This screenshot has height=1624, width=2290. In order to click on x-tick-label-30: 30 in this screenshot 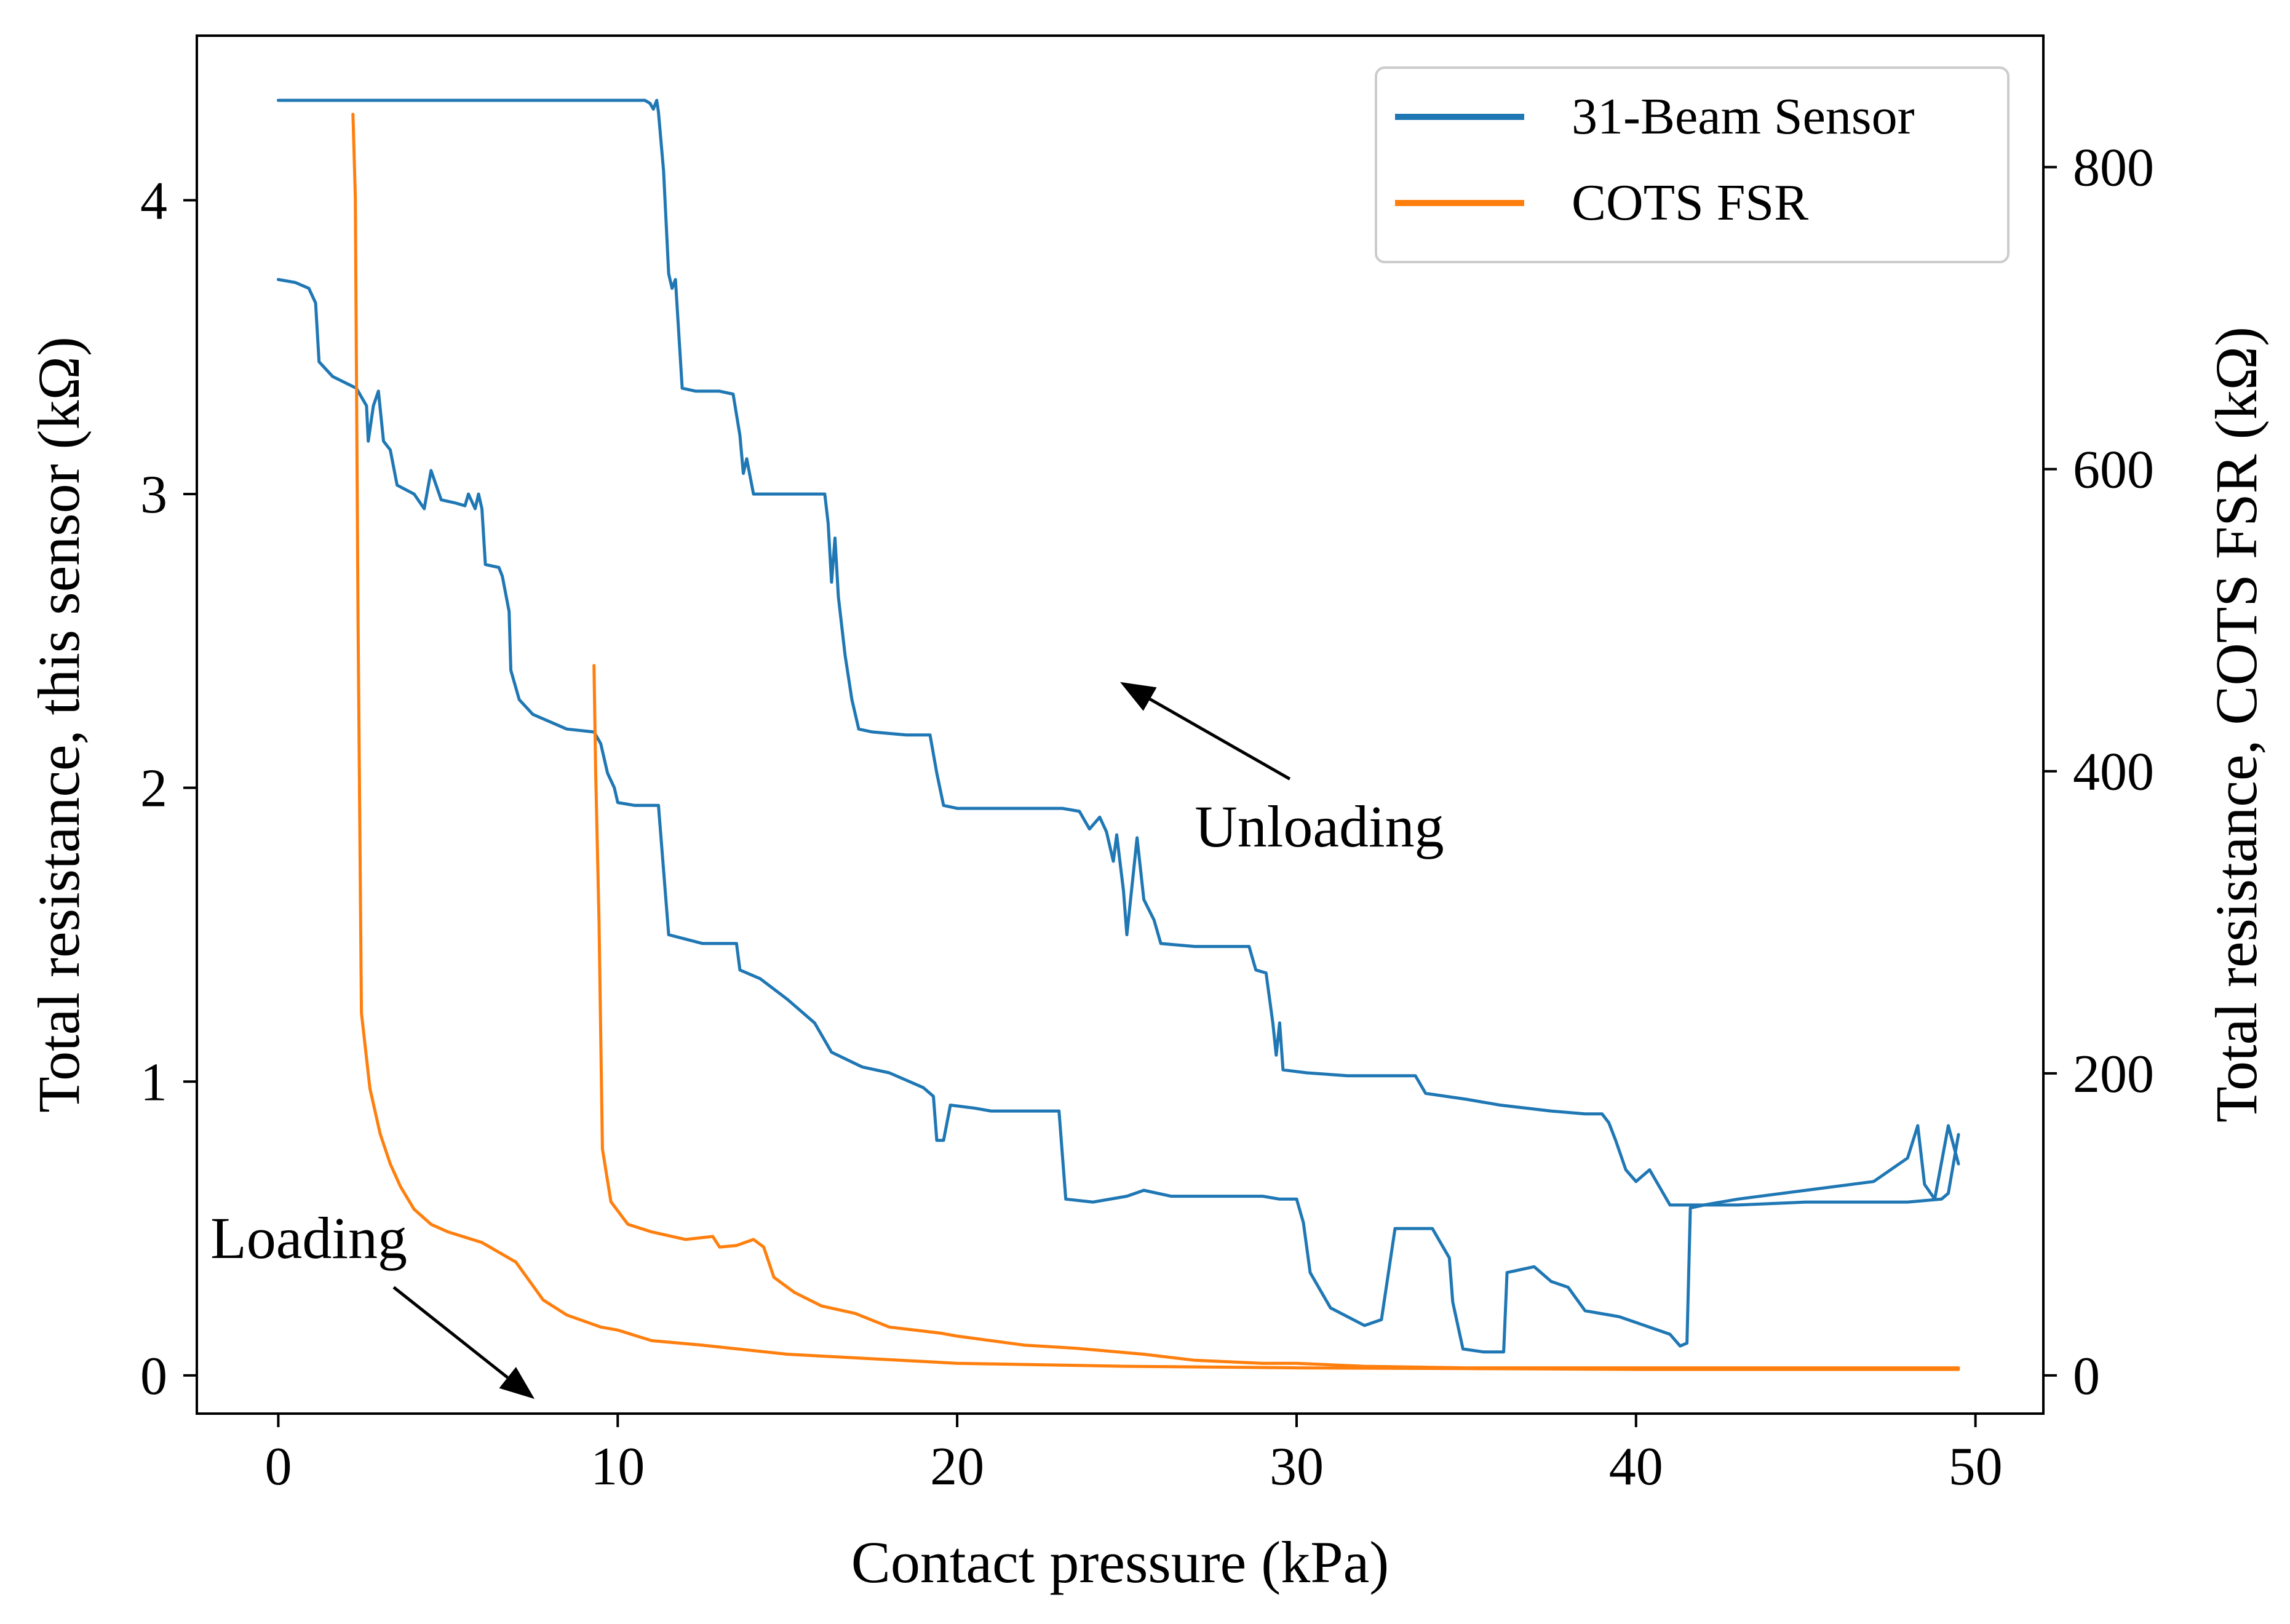, I will do `click(1297, 1467)`.